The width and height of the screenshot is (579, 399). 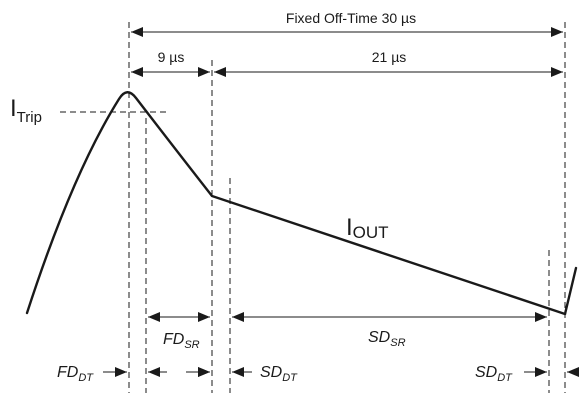 I want to click on current-restart-segment, so click(x=570, y=291).